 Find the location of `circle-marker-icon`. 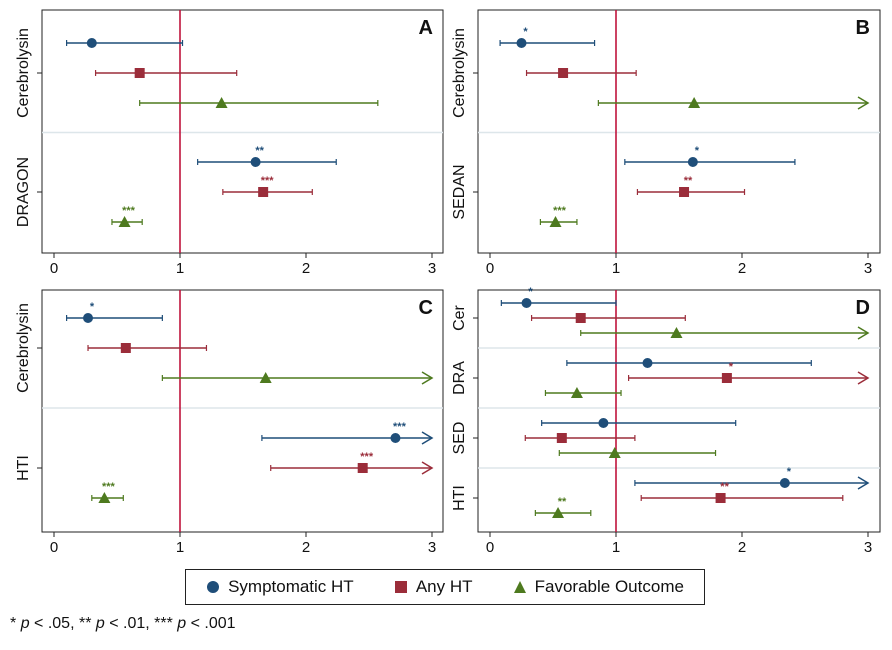

circle-marker-icon is located at coordinates (213, 587).